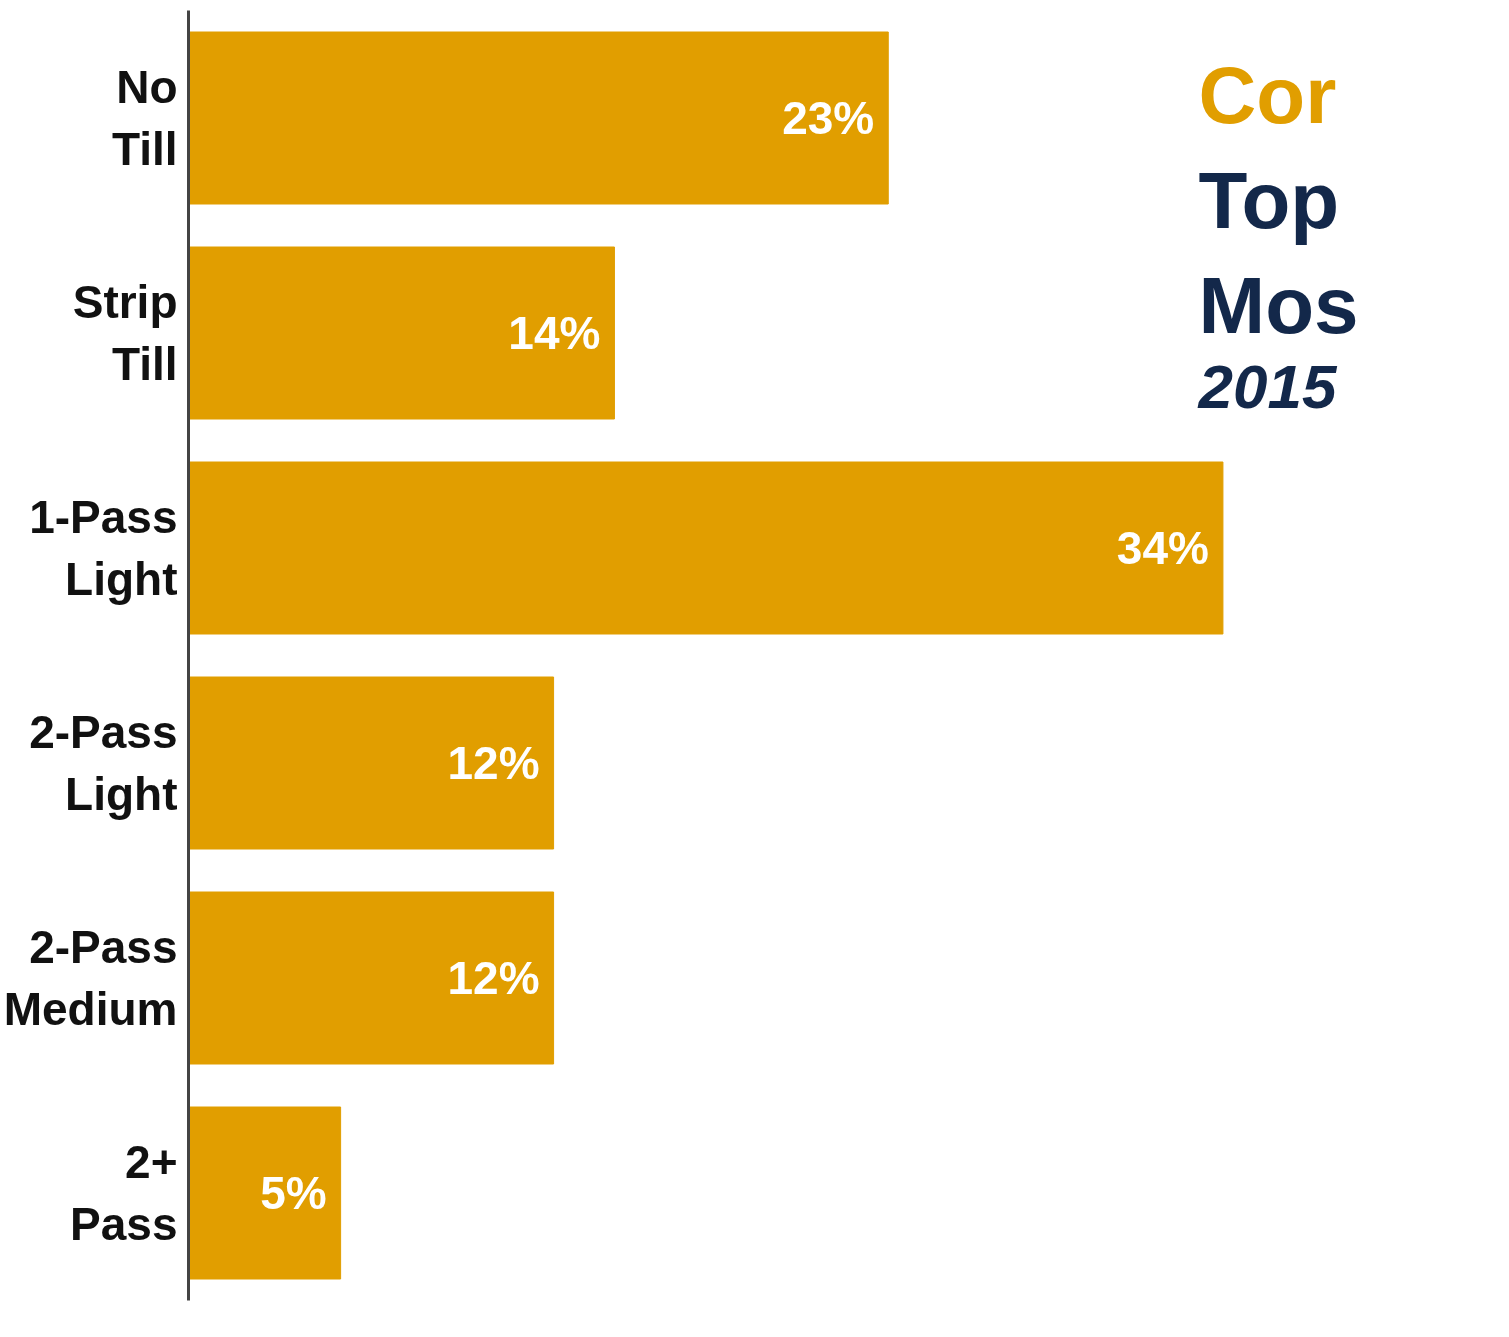  What do you see at coordinates (90, 978) in the screenshot?
I see `y-tick-label: 2-Pass Medium` at bounding box center [90, 978].